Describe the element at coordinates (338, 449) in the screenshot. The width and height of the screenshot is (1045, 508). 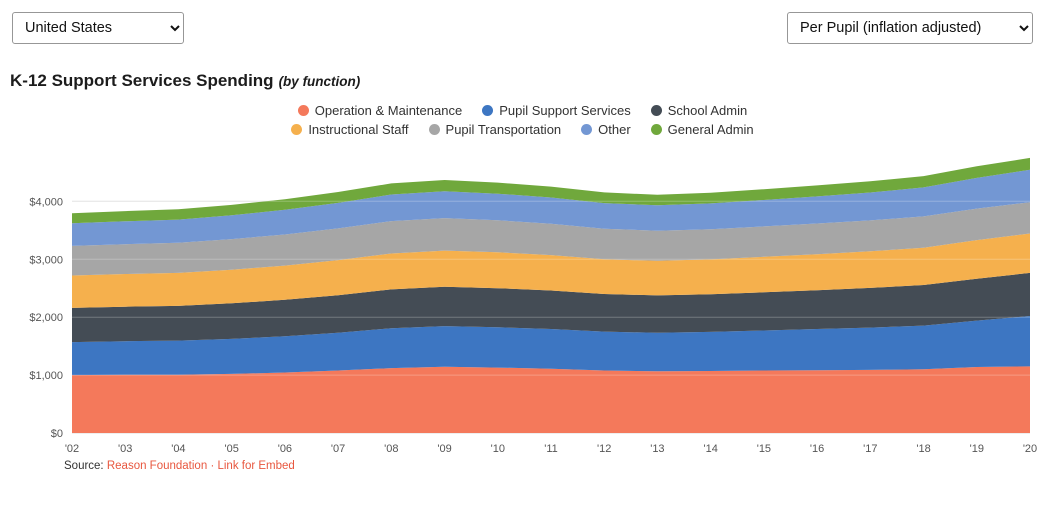
I see `svg-text: '07` at that location.